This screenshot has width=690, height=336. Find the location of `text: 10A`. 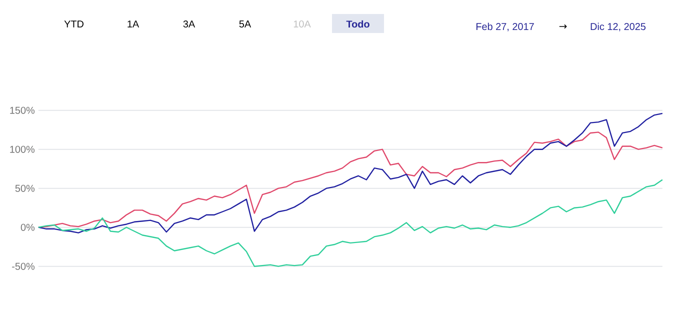

text: 10A is located at coordinates (302, 24).